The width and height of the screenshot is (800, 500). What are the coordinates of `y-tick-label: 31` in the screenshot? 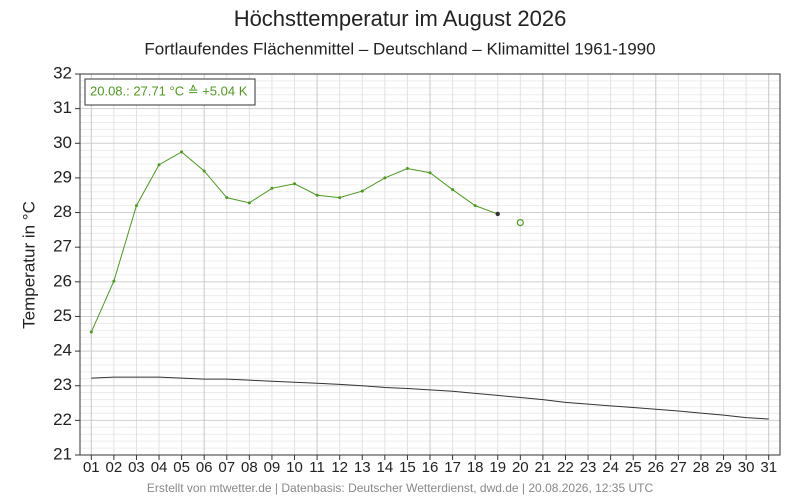 It's located at (62, 107).